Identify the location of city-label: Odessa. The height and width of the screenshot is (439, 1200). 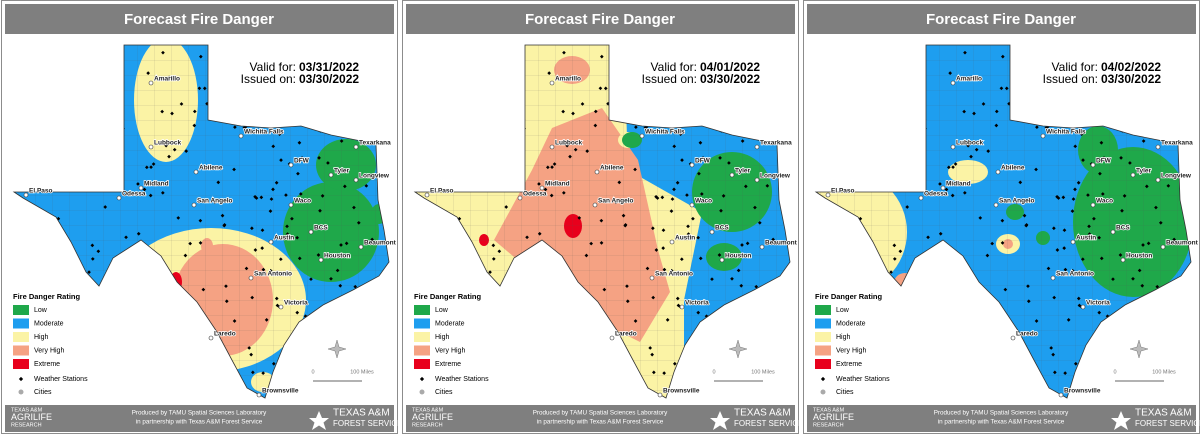
(134, 194).